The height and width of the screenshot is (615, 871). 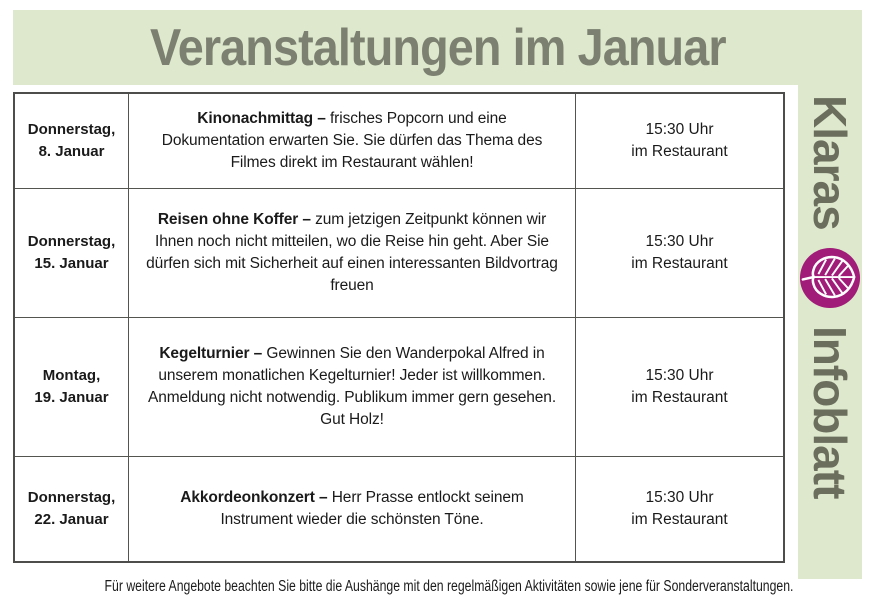 I want to click on event-date-cell: Donnerstag, 15. Januar, so click(x=72, y=253).